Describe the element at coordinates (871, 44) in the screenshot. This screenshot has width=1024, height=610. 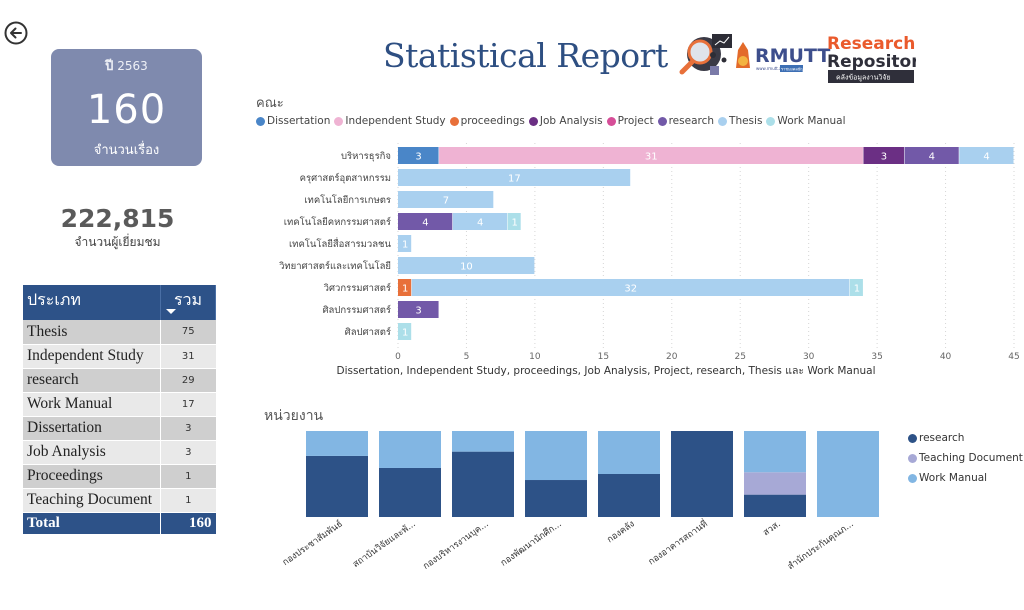
I see `logo-line1: Research` at that location.